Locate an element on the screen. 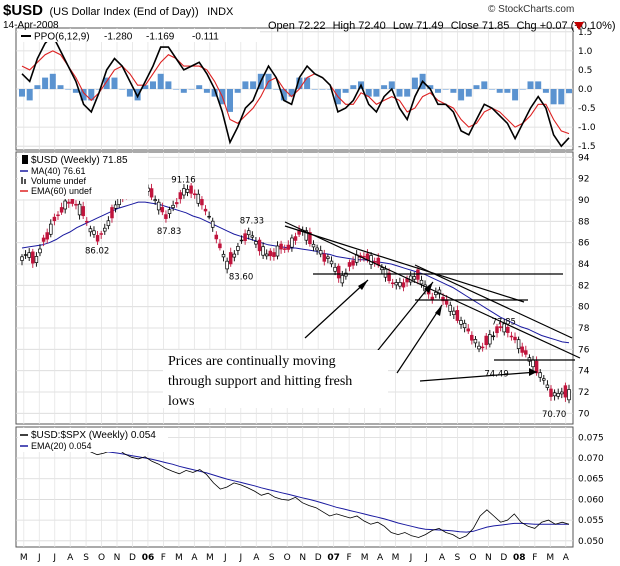 This screenshot has height=566, width=620. y-tick-label: 0.070 is located at coordinates (591, 459).